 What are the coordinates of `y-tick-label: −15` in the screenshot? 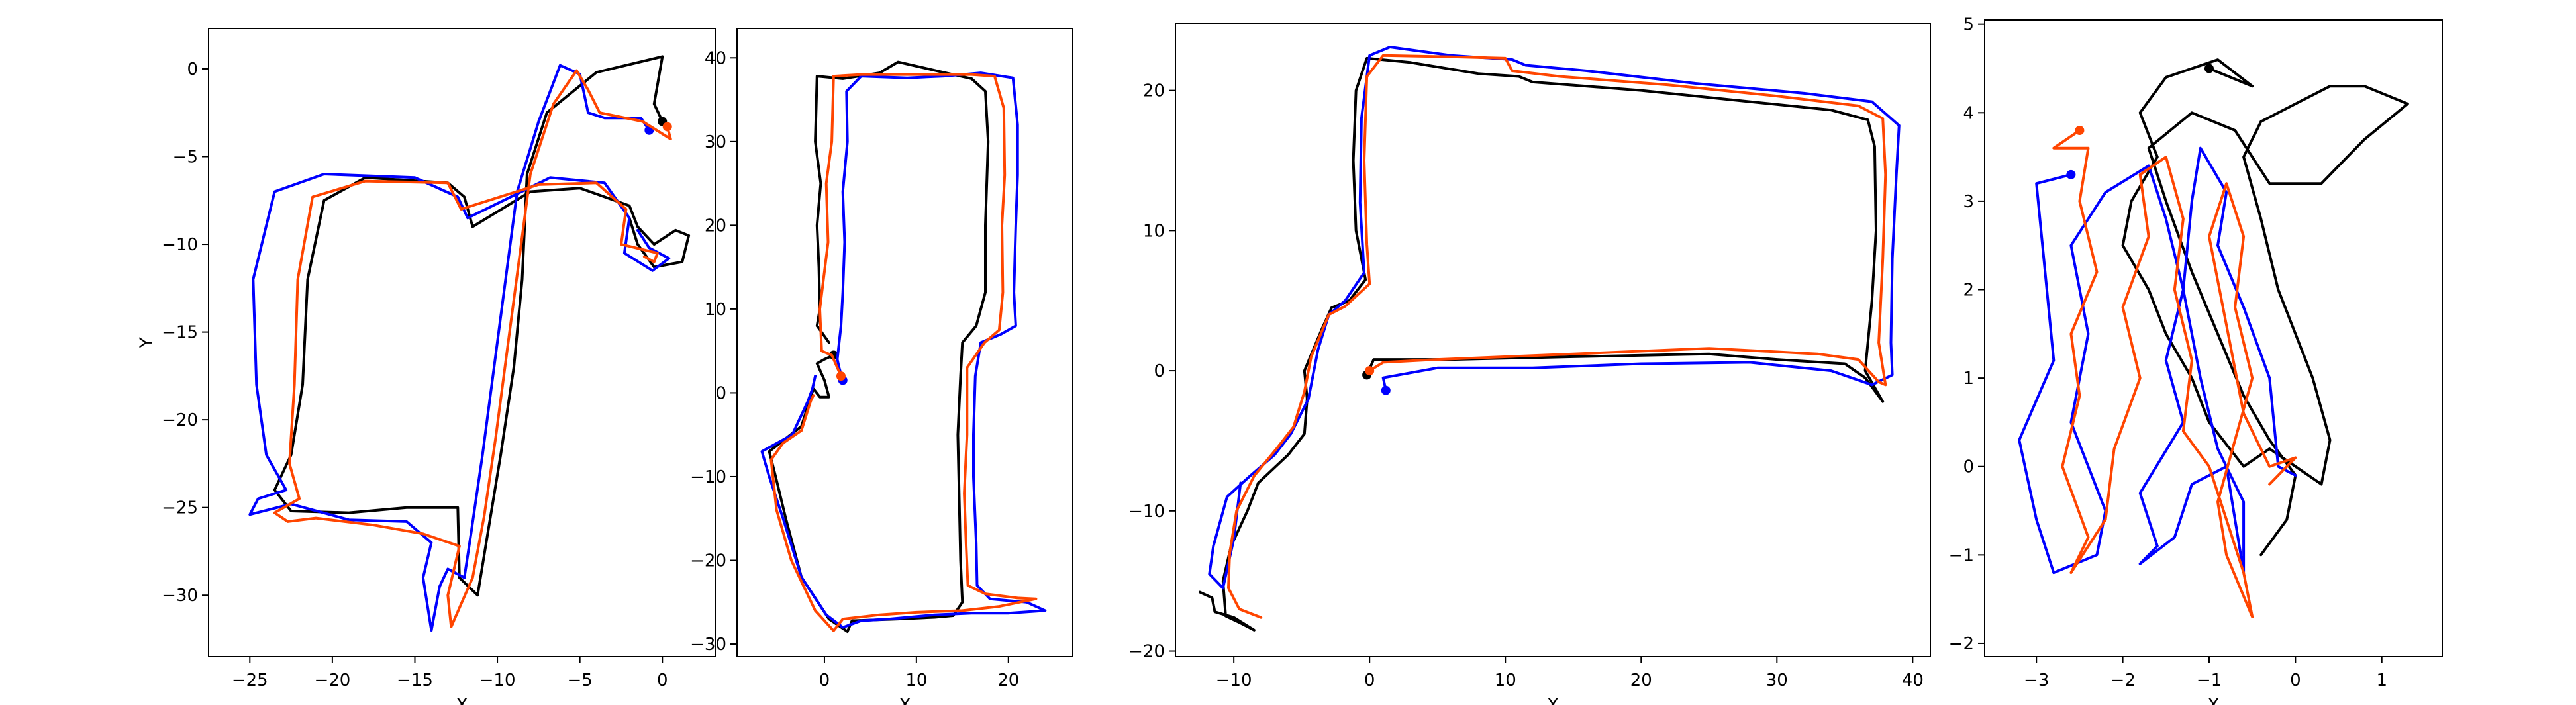 It's located at (180, 333).